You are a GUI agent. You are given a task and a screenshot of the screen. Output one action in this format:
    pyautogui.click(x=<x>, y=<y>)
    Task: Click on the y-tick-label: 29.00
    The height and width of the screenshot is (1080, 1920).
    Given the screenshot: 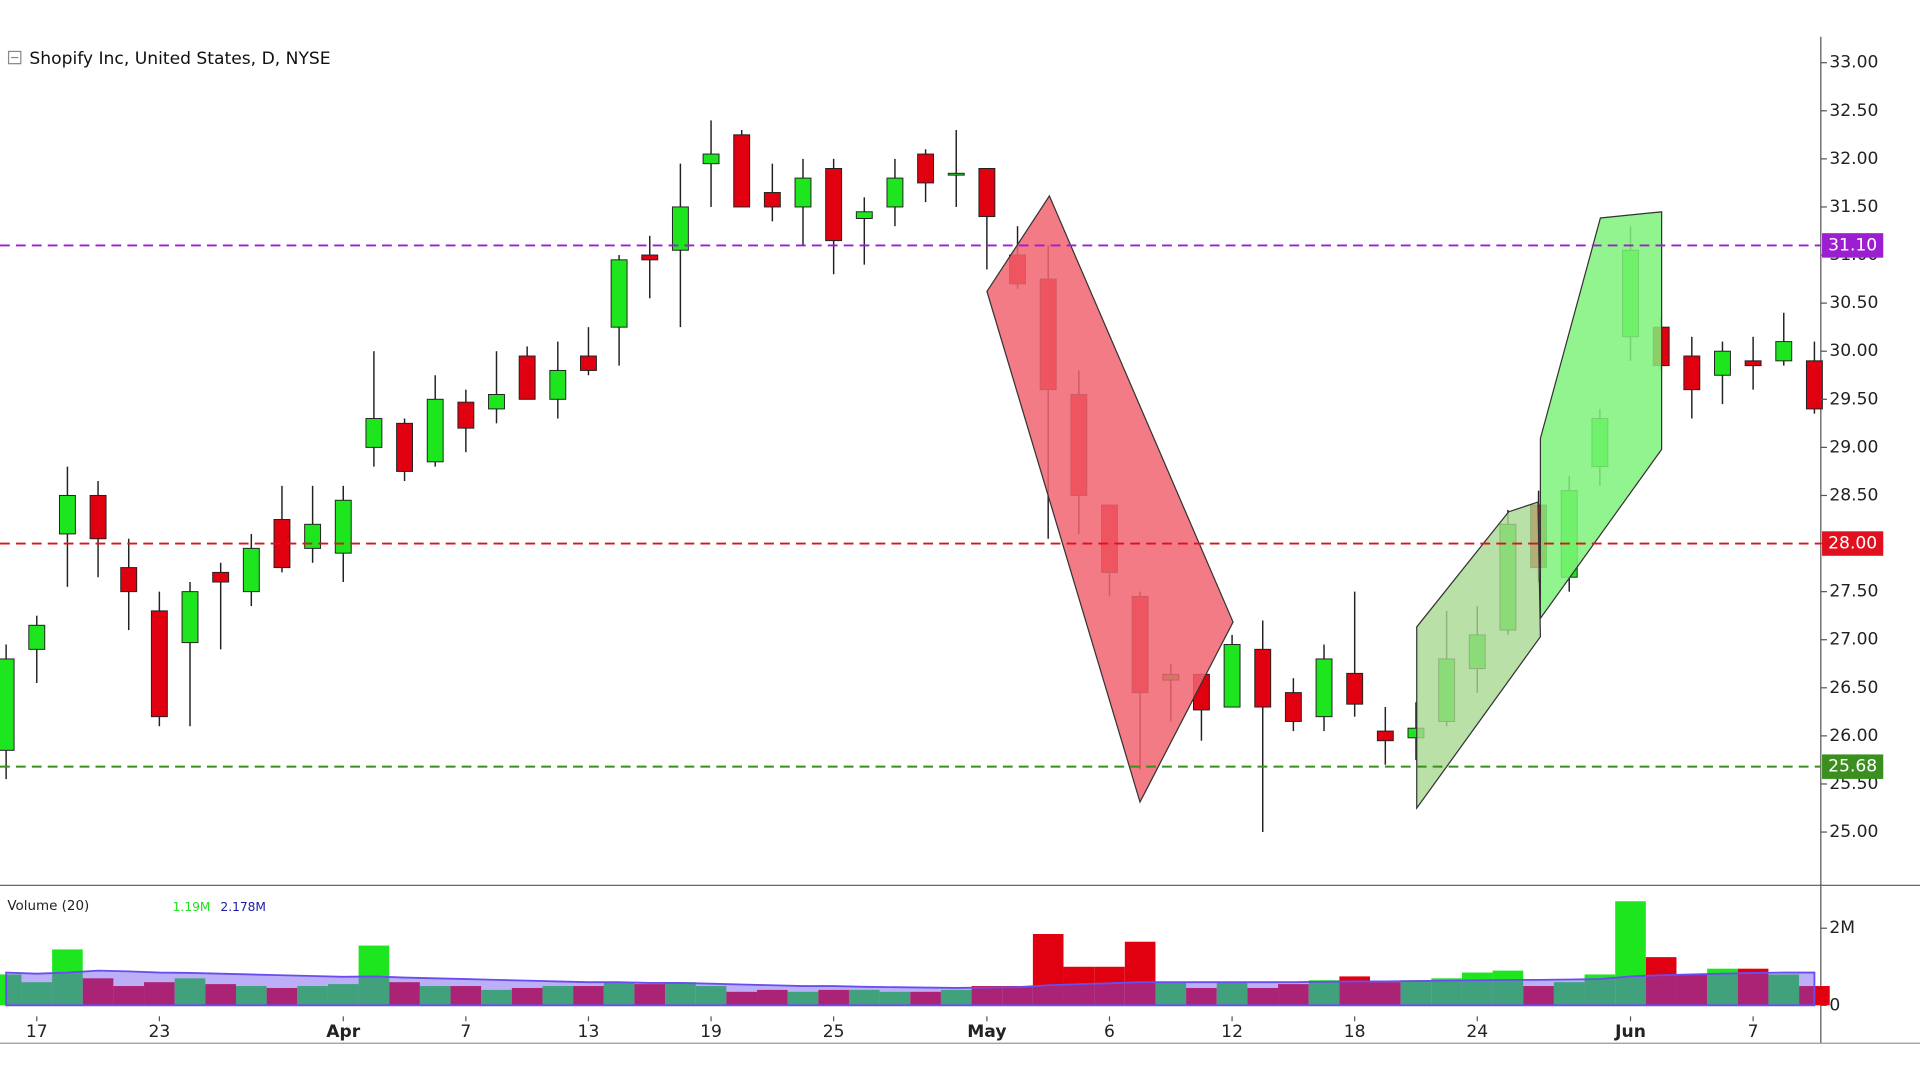 What is the action you would take?
    pyautogui.click(x=1853, y=447)
    